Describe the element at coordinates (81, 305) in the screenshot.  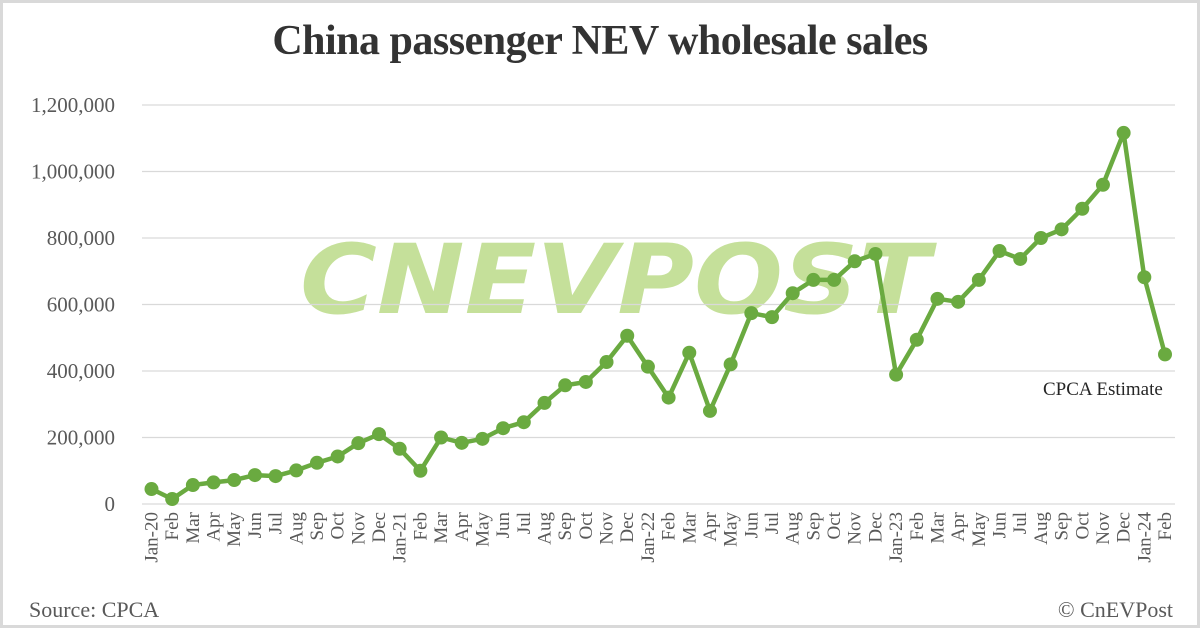
I see `y-tick-label: 600,000` at that location.